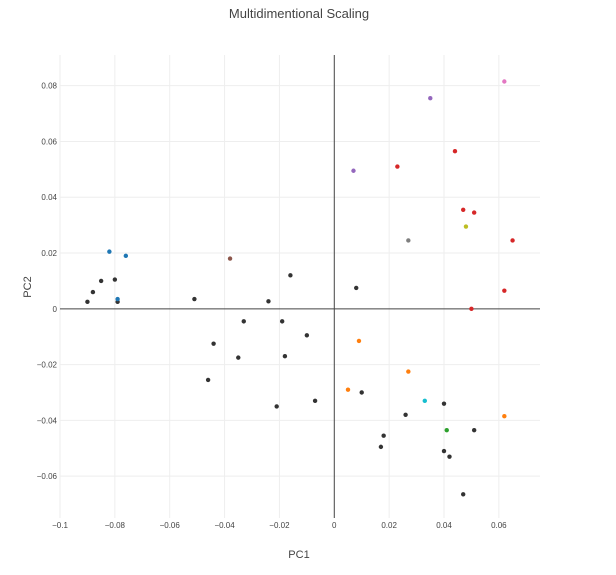 This screenshot has width=616, height=575. I want to click on y-axis-title: PC2, so click(28, 286).